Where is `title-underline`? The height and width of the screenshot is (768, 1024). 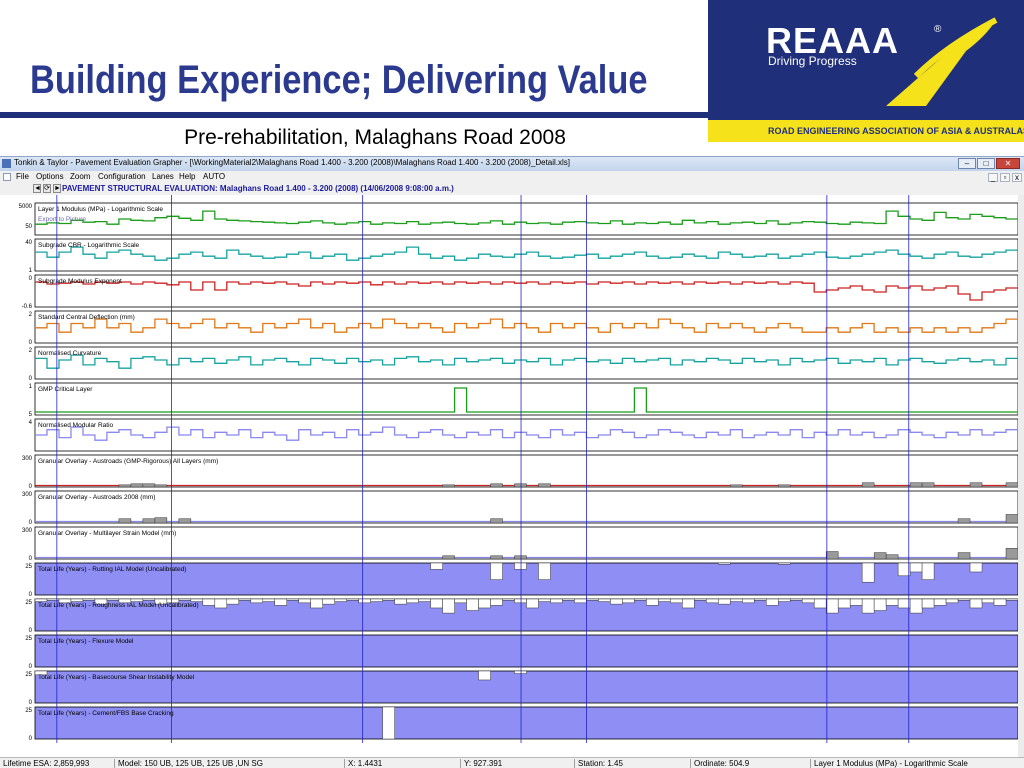
title-underline is located at coordinates (354, 115).